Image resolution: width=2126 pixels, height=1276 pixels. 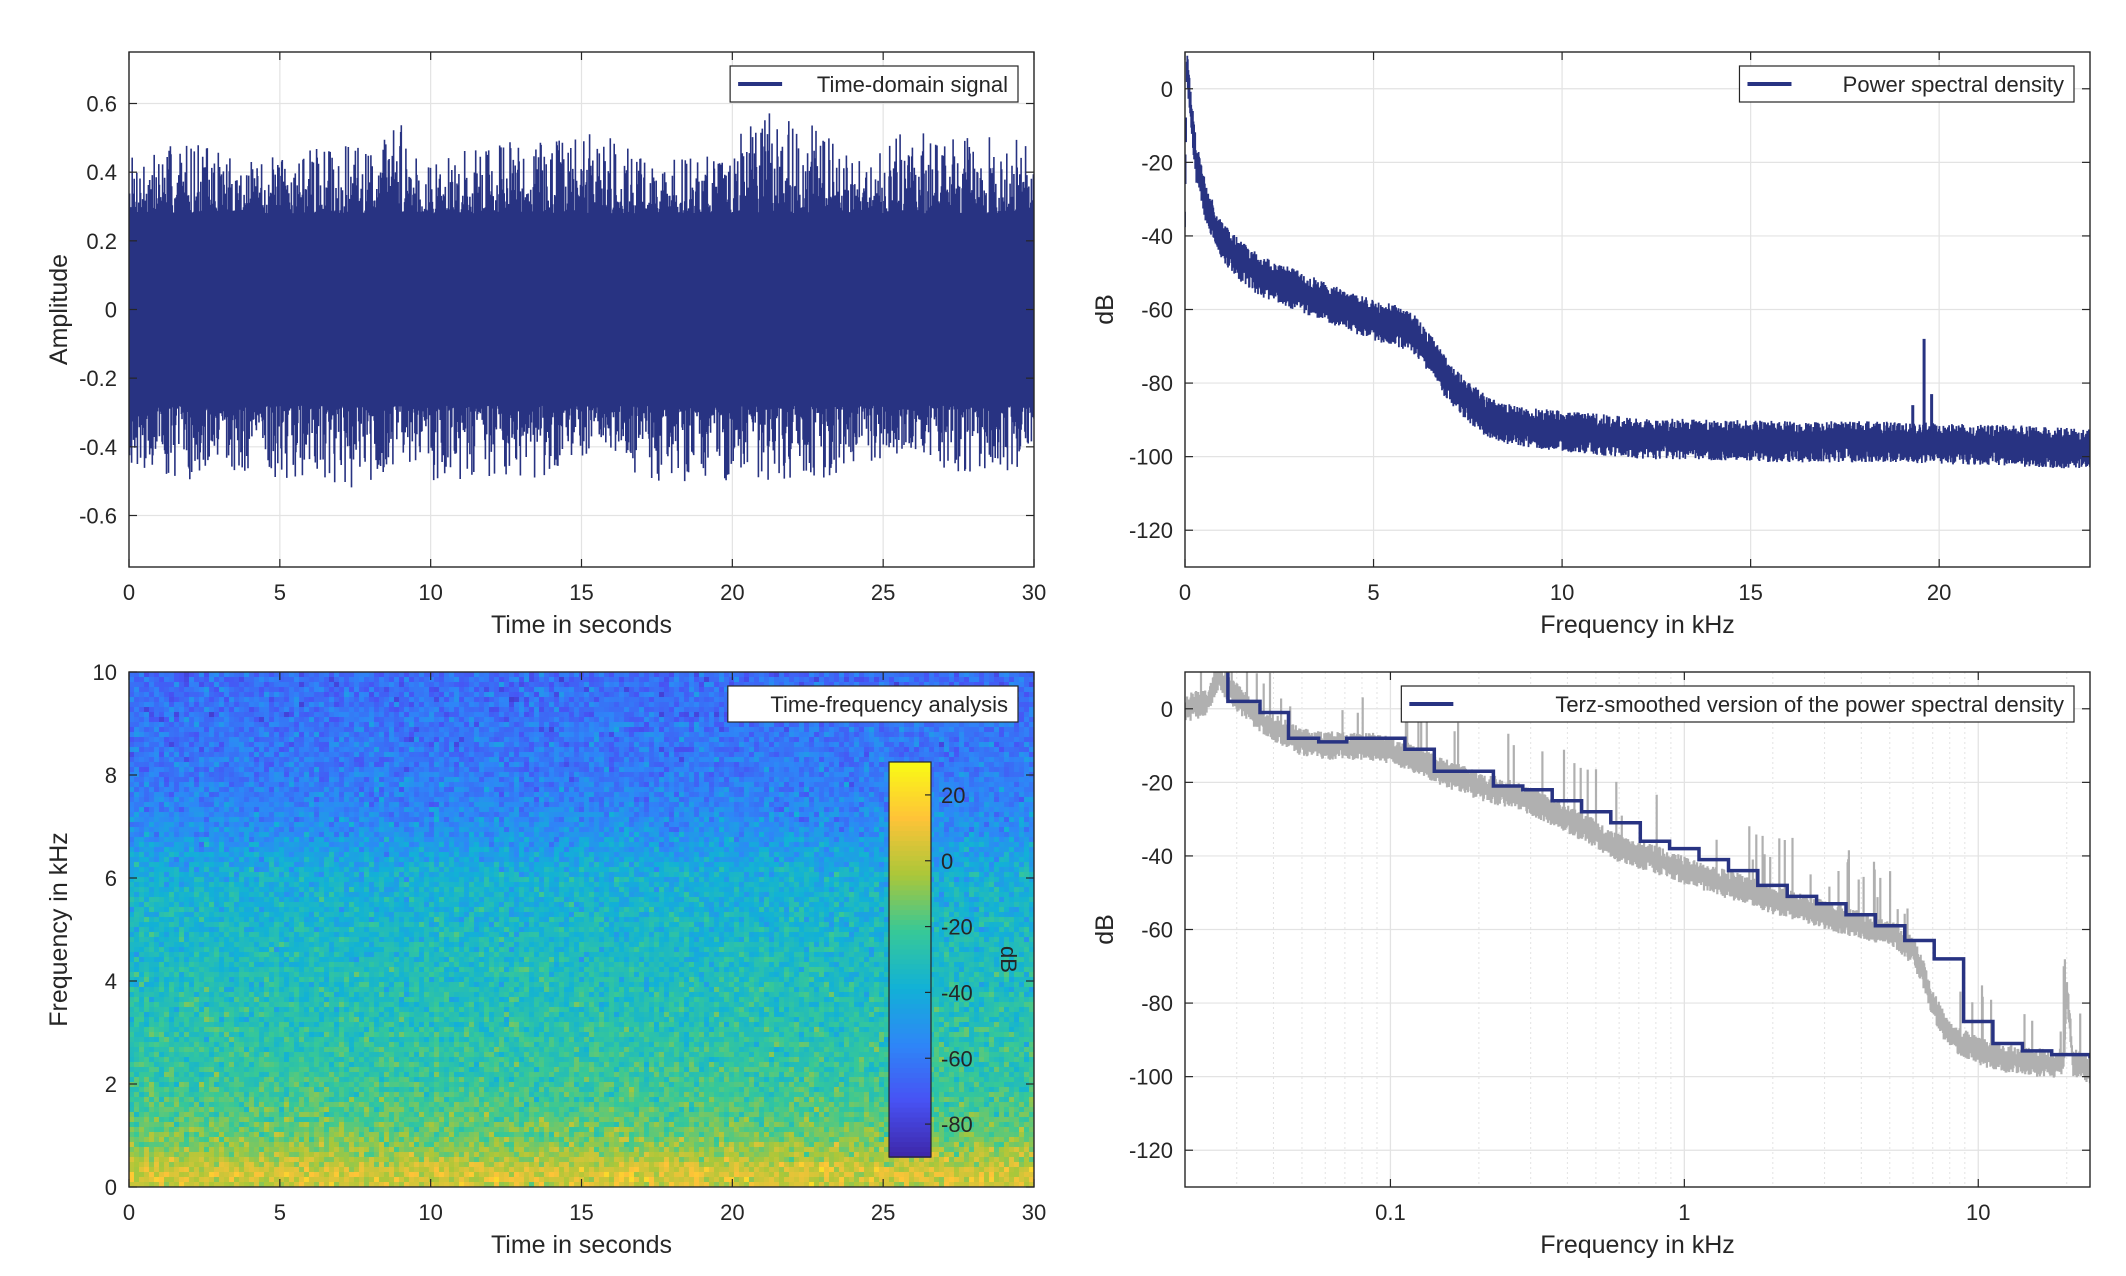 I want to click on legend-entry: Power spectral density, so click(x=1953, y=84).